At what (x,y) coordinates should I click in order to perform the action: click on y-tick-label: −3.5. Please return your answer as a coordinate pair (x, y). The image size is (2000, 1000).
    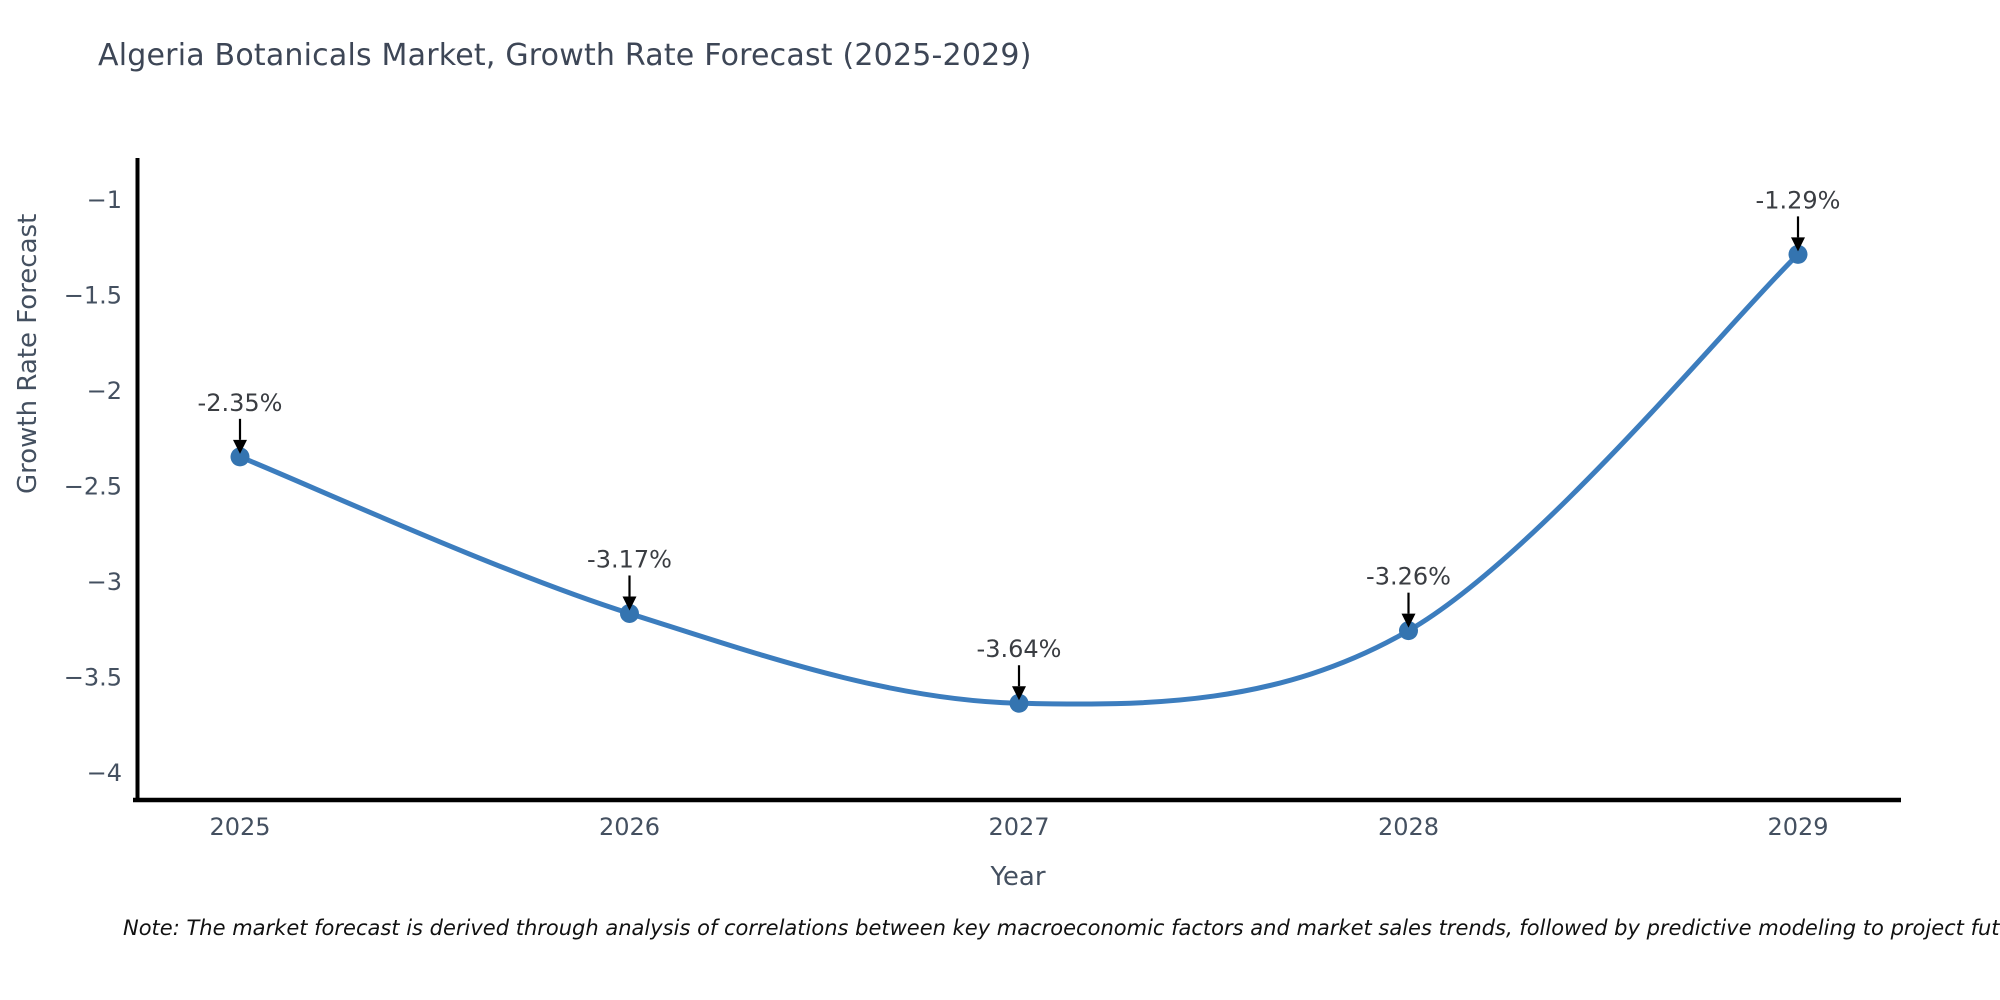
    Looking at the image, I should click on (93, 678).